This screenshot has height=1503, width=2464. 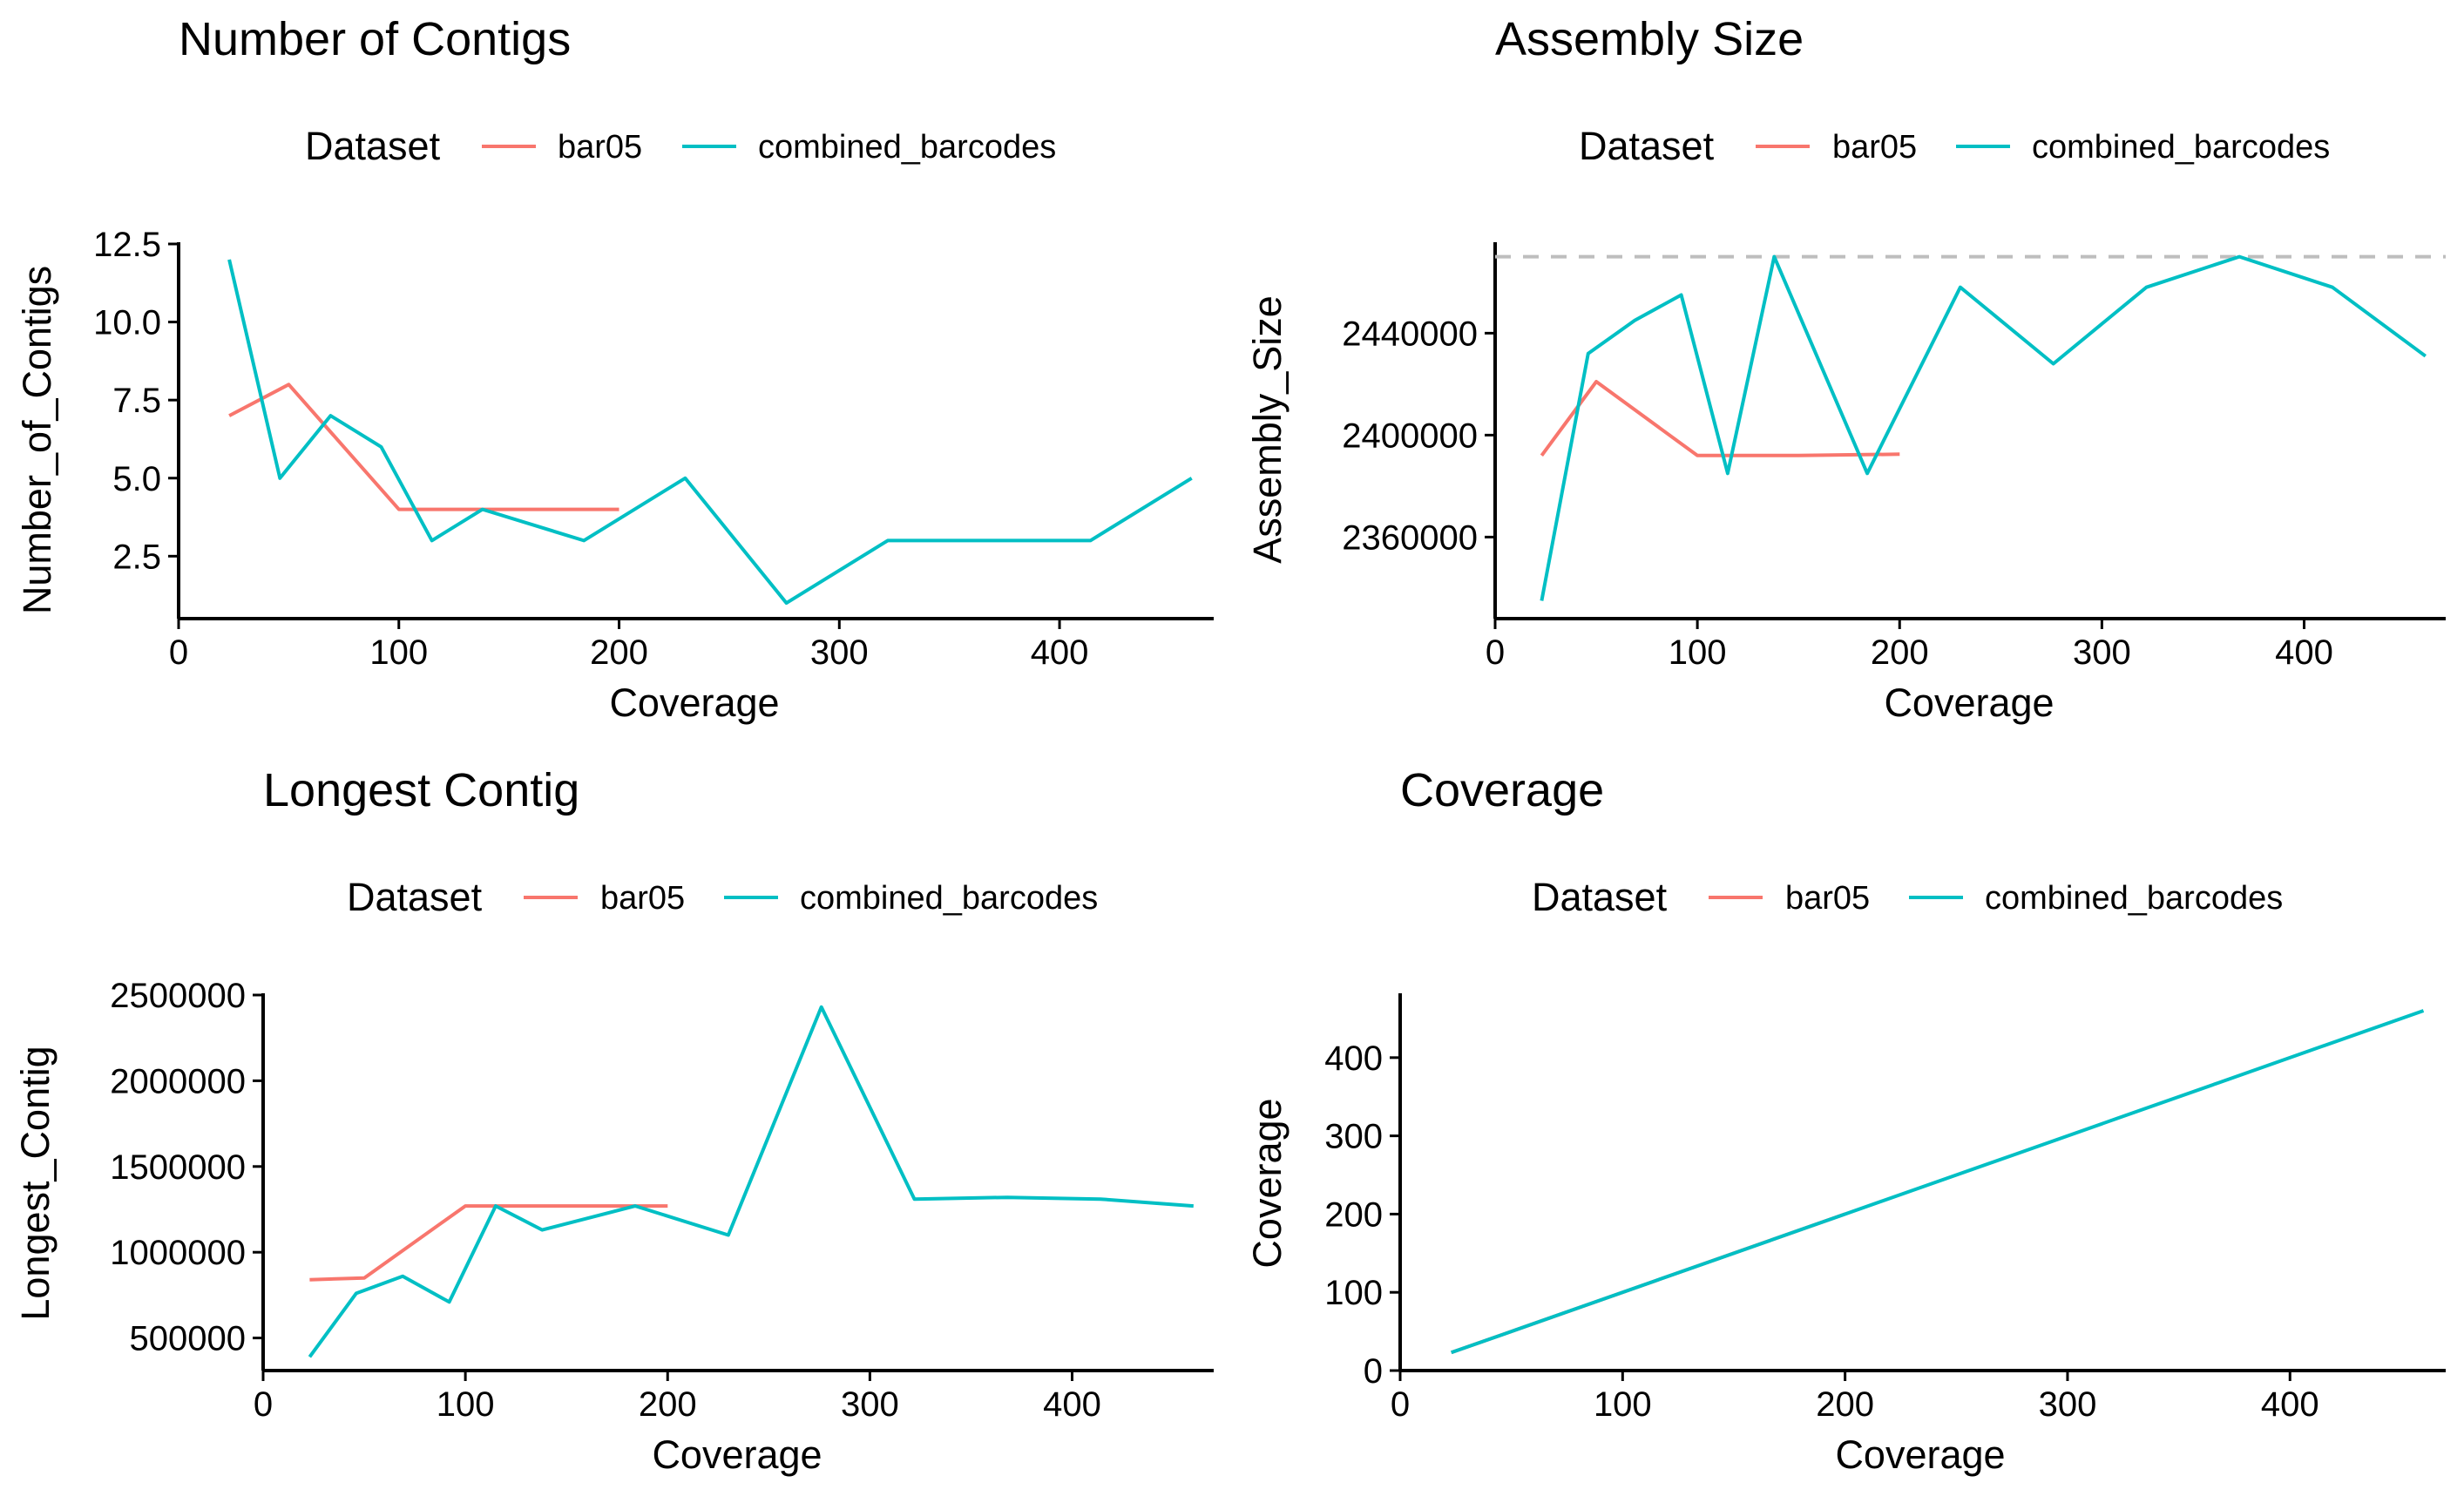 What do you see at coordinates (1495, 652) in the screenshot?
I see `assembly-x-tick-label: 0` at bounding box center [1495, 652].